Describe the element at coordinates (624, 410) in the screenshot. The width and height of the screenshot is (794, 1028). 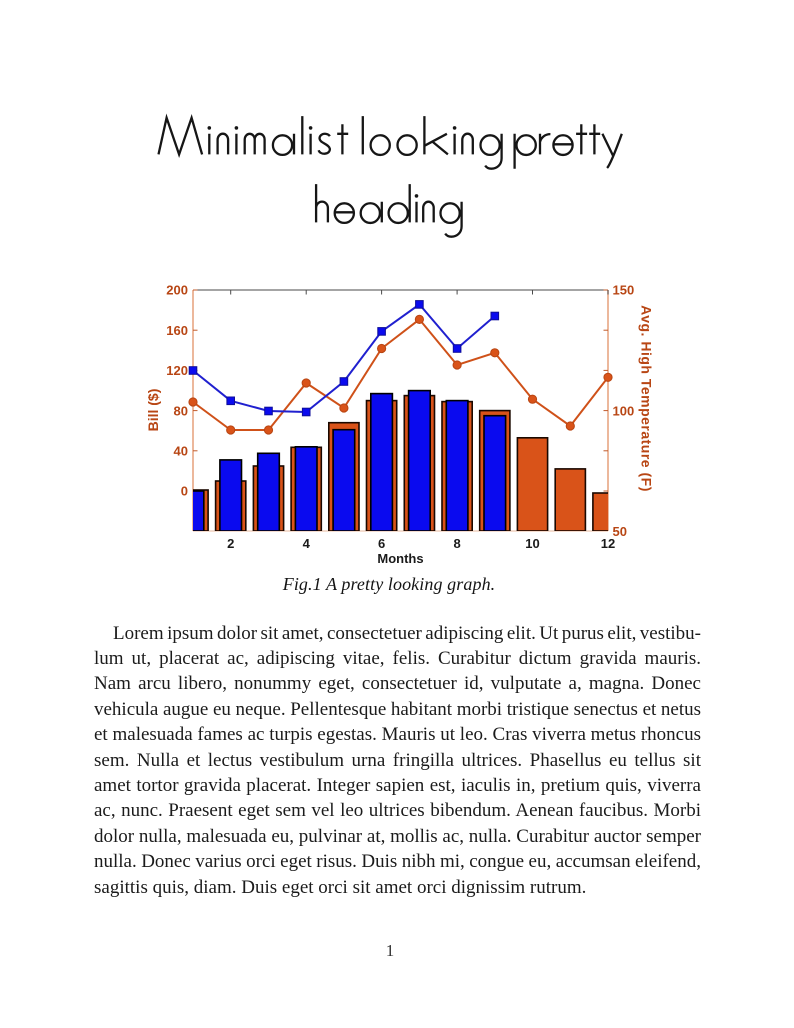
I see `svg-text: 100` at that location.